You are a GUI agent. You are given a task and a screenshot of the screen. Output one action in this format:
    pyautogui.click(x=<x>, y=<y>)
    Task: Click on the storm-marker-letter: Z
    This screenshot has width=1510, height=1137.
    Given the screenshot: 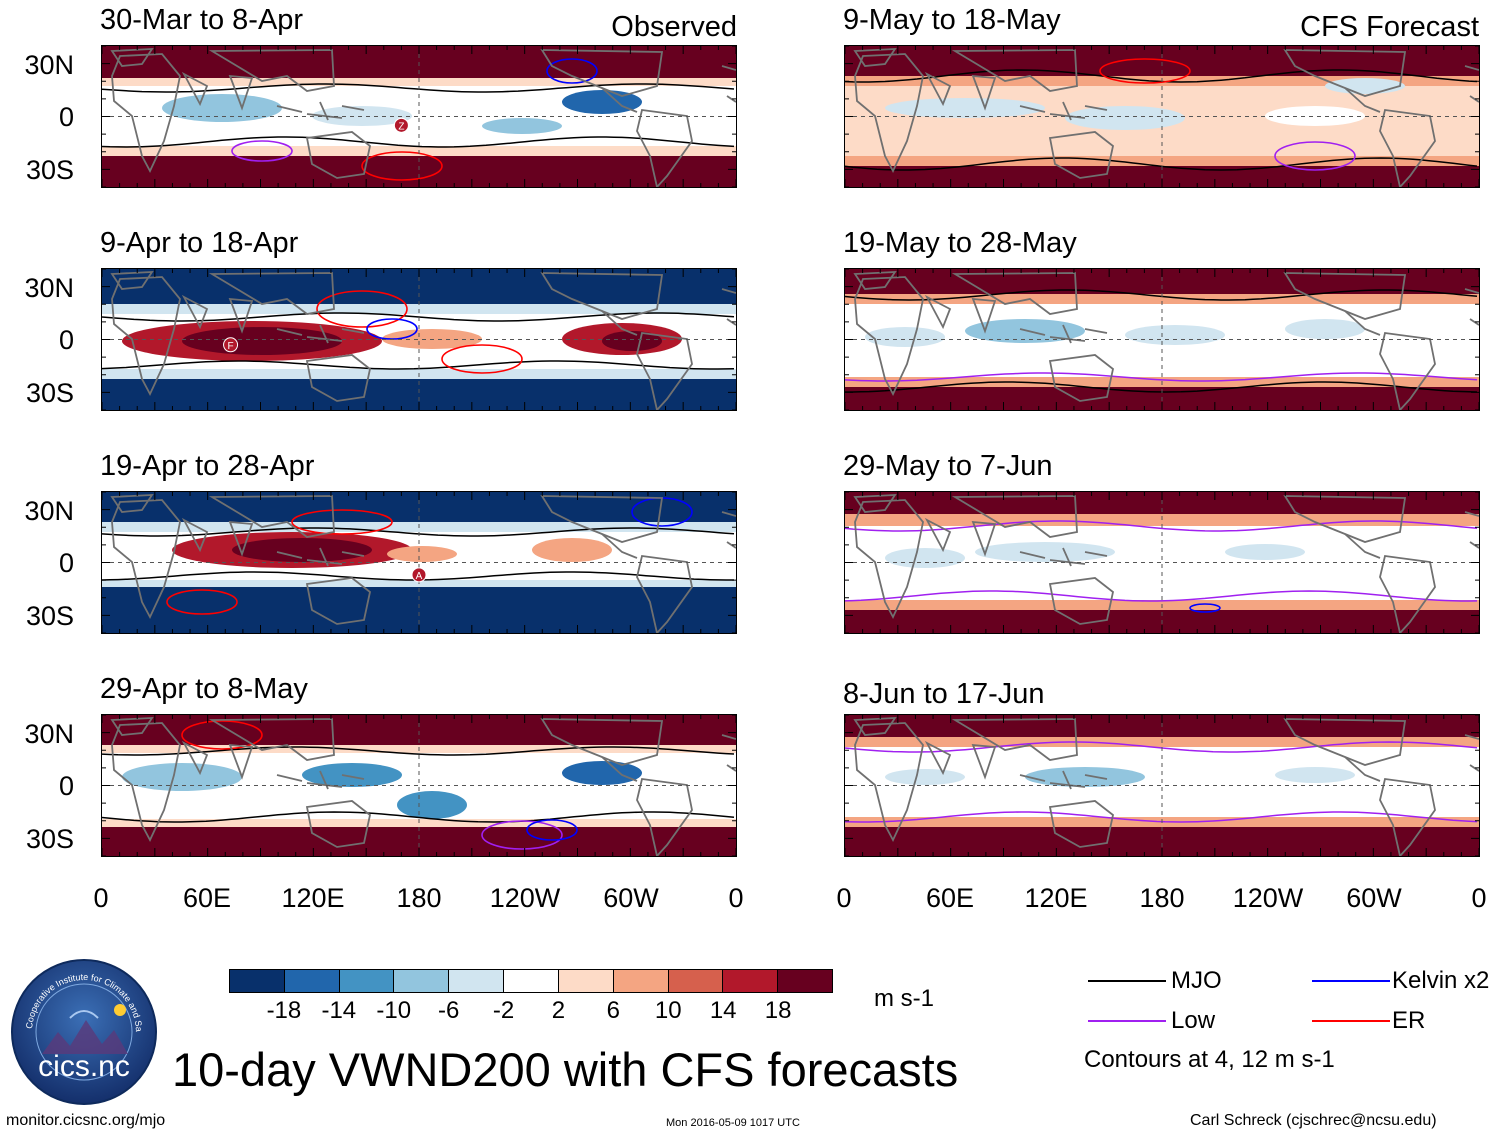 What is the action you would take?
    pyautogui.click(x=401, y=126)
    